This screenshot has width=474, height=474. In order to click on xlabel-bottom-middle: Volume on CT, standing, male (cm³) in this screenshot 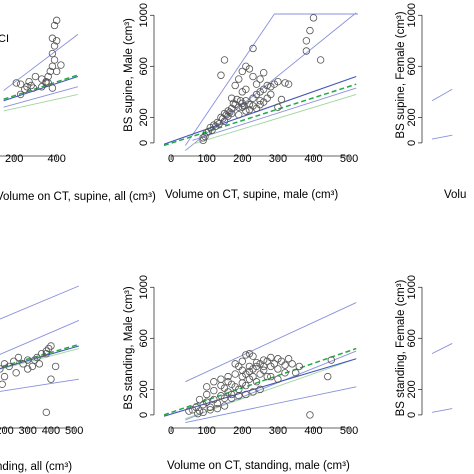, I will do `click(258, 466)`.